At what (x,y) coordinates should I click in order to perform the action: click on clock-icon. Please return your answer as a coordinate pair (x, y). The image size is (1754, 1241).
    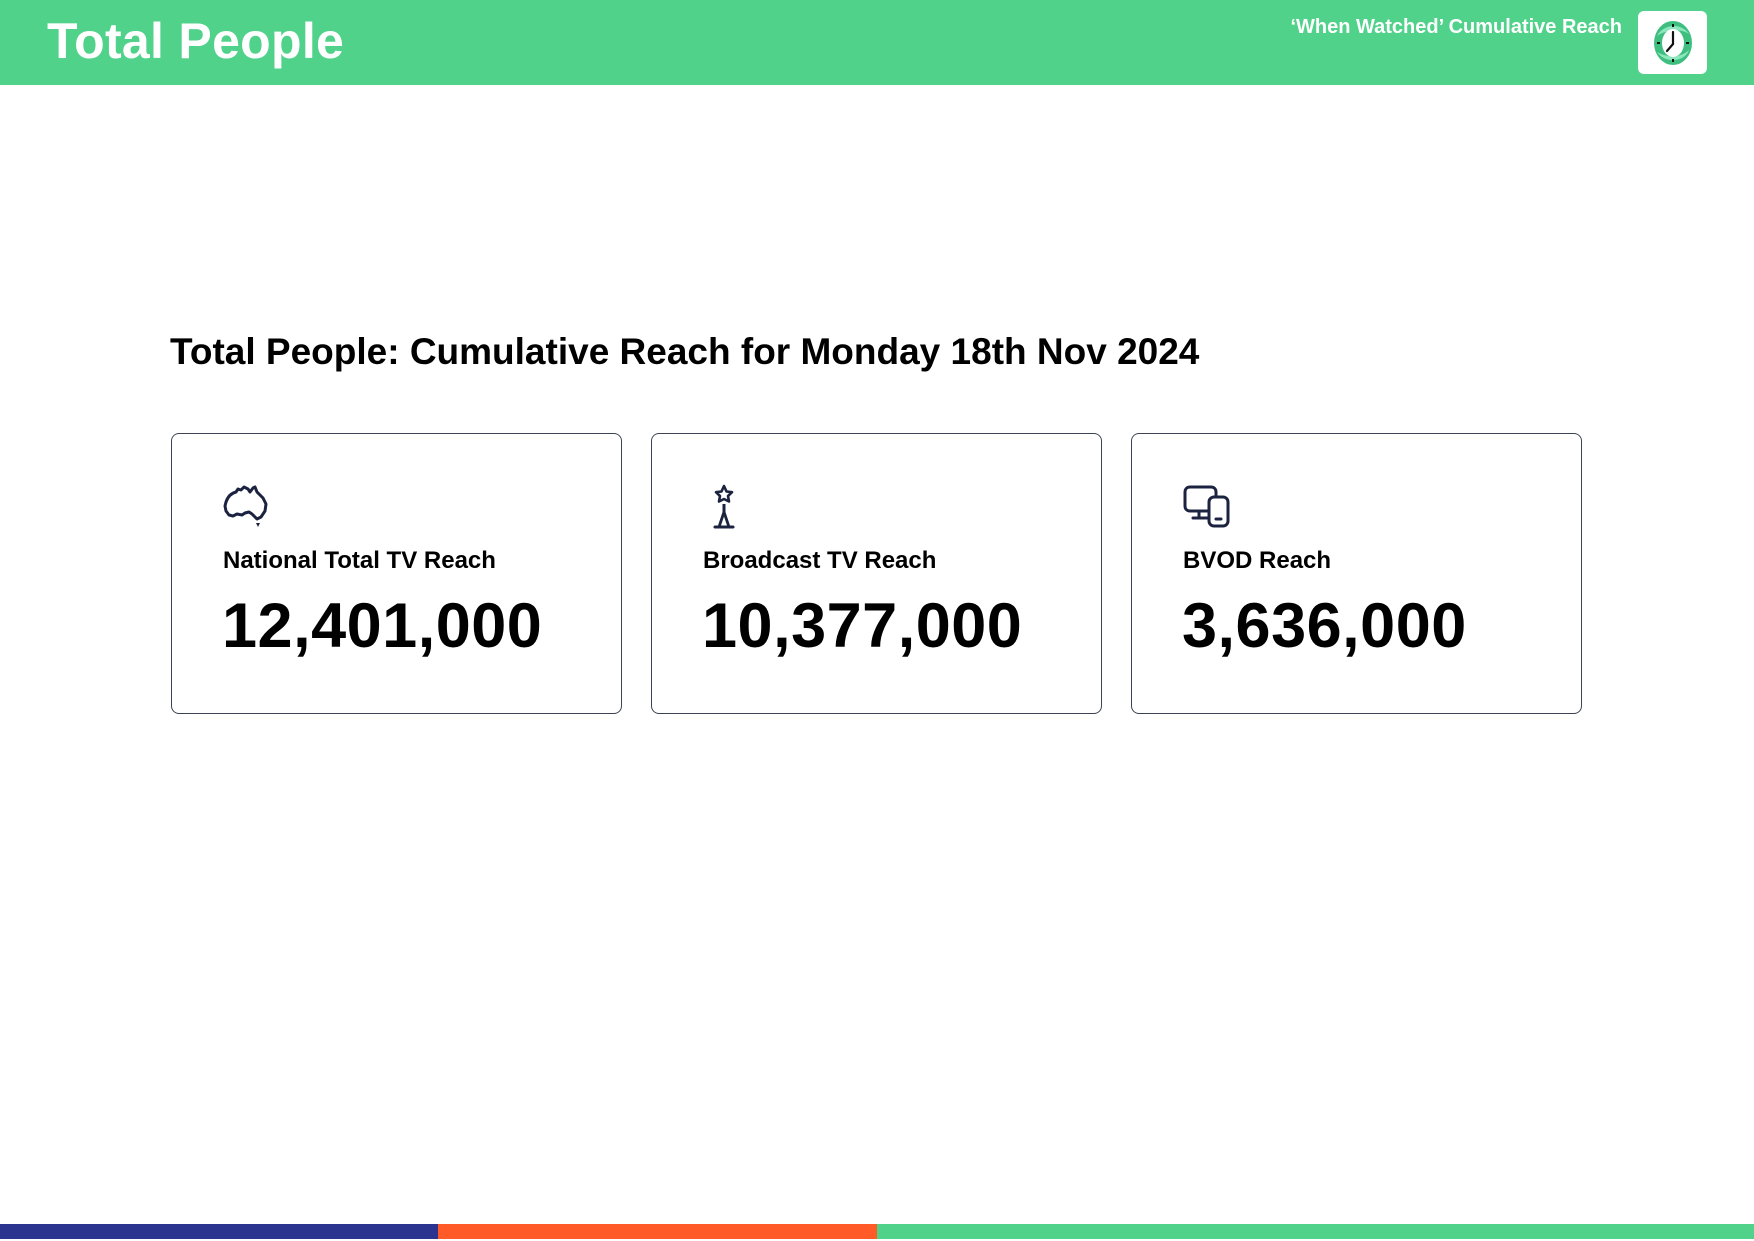
    Looking at the image, I should click on (1672, 42).